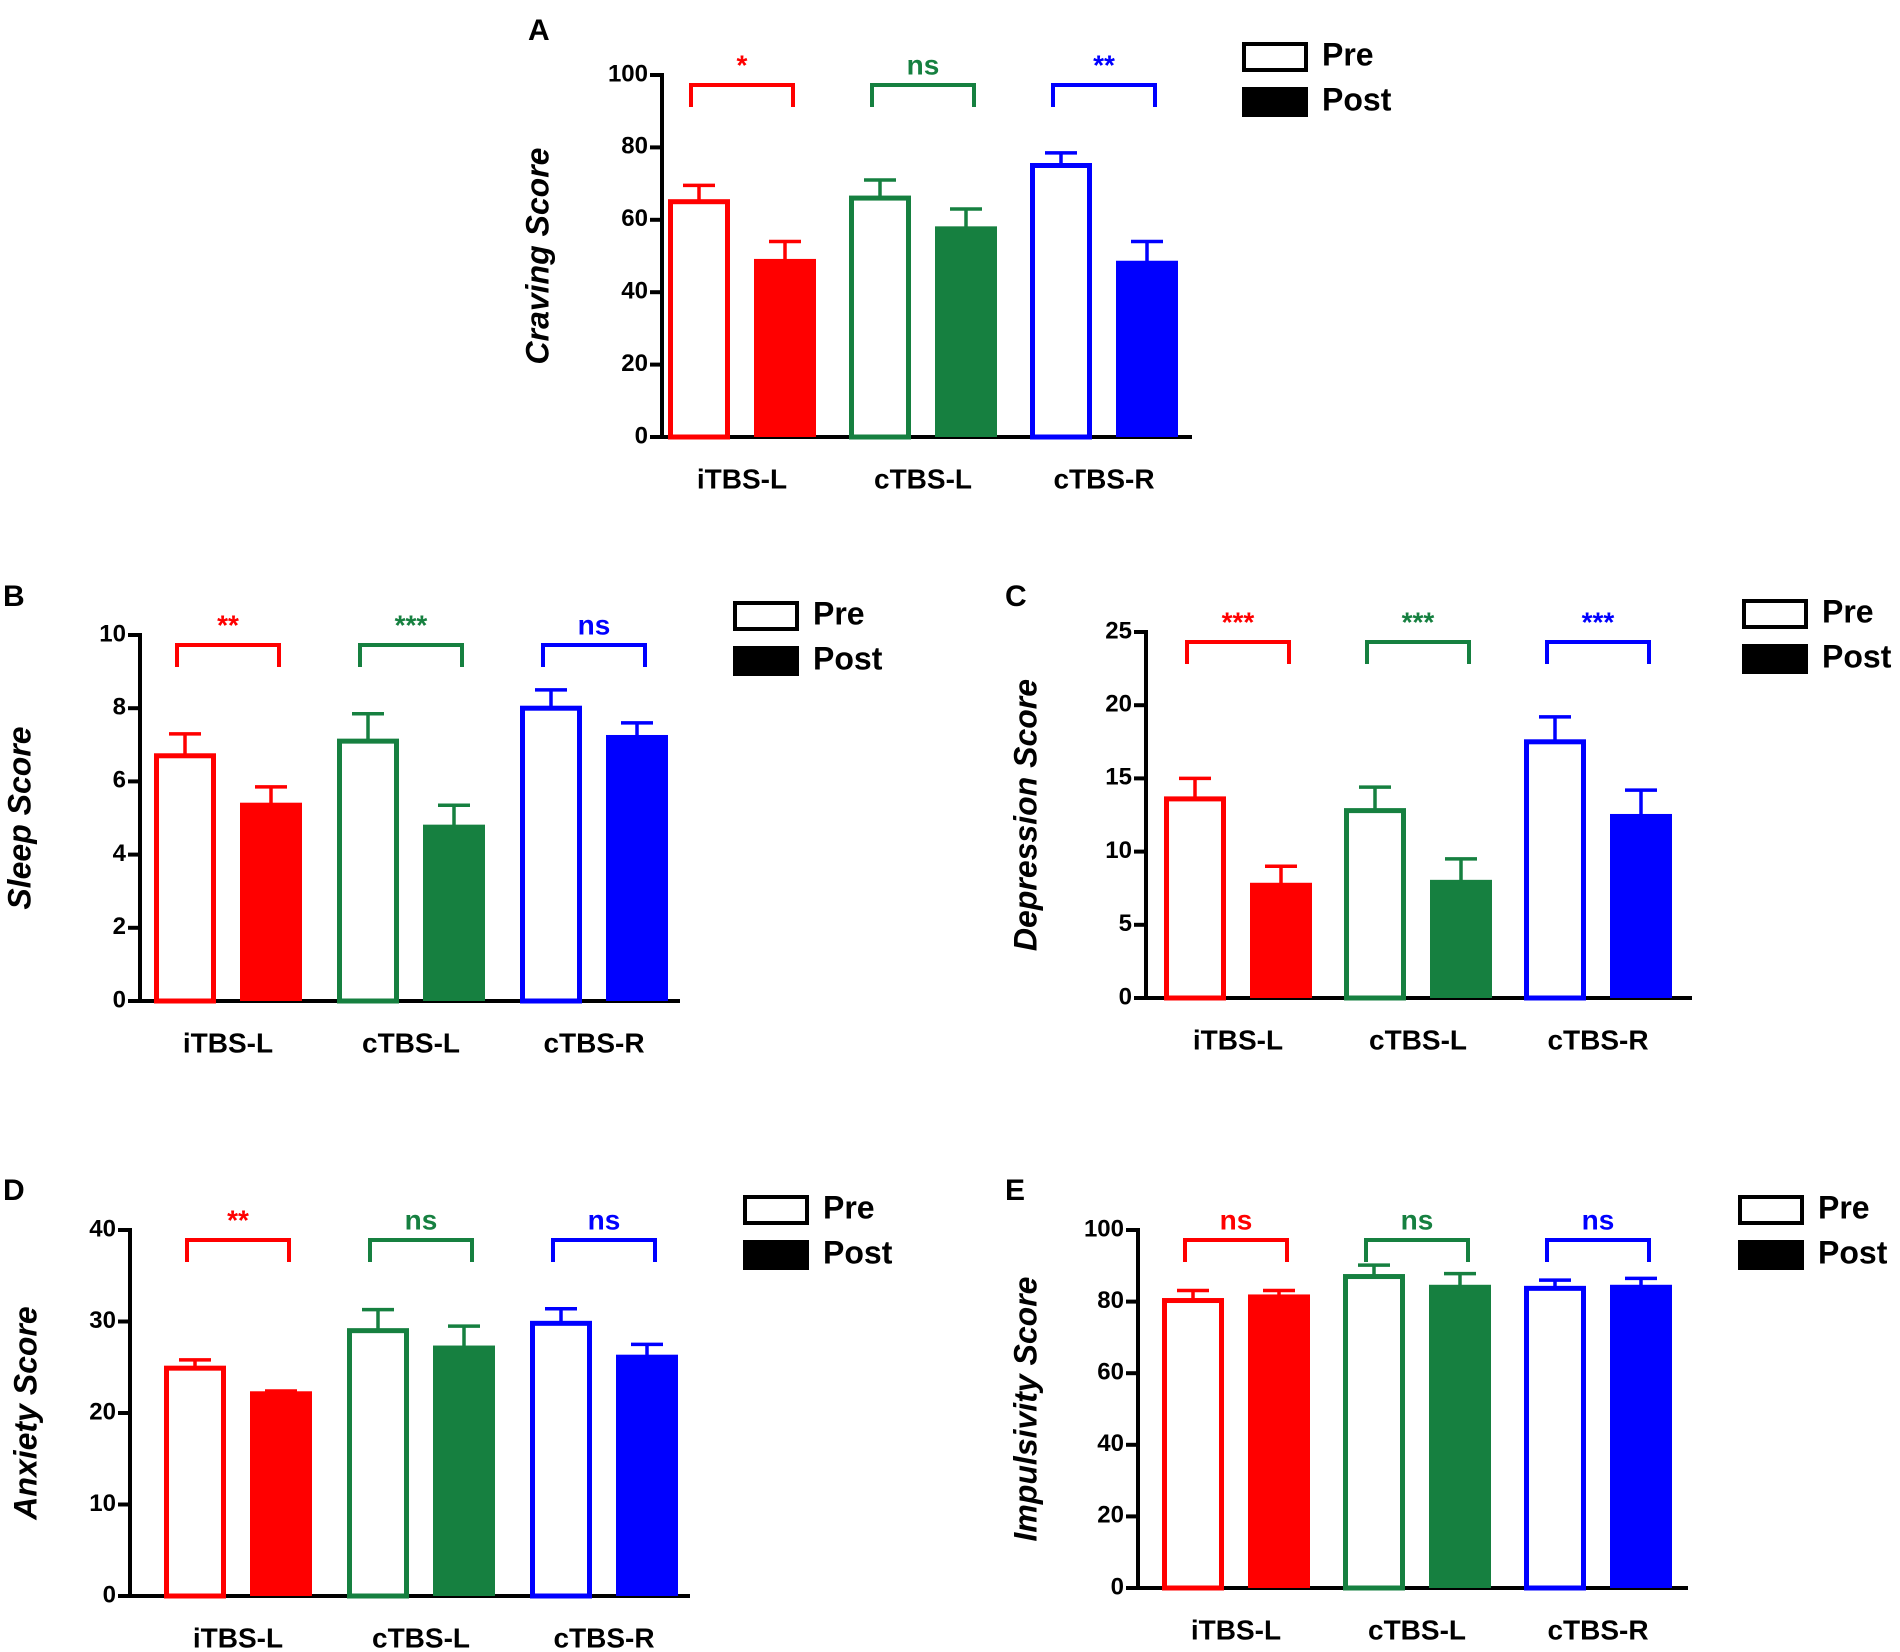 The image size is (1900, 1652). What do you see at coordinates (1015, 1190) in the screenshot?
I see `panel-label: E` at bounding box center [1015, 1190].